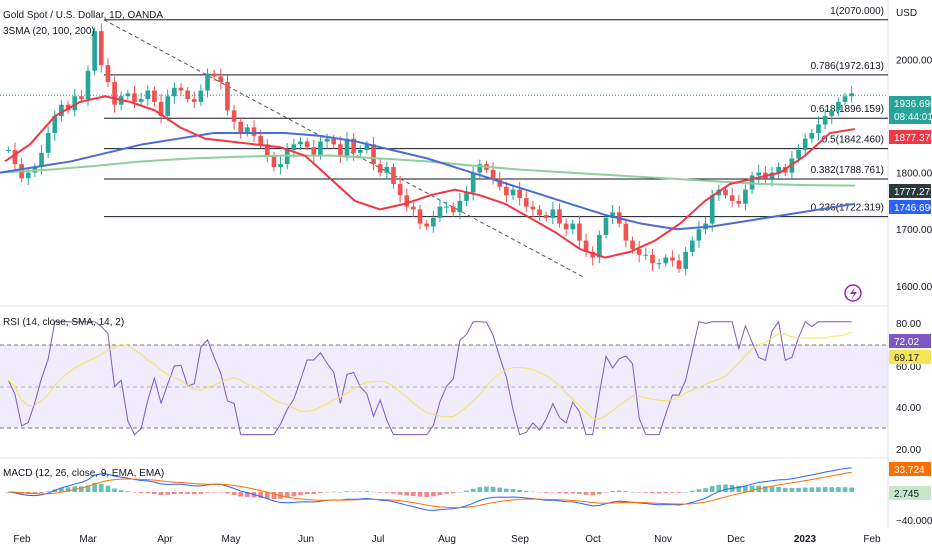 Image resolution: width=932 pixels, height=550 pixels. What do you see at coordinates (83, 15) in the screenshot?
I see `chart-title: Gold Spot / U.S. Dollar, 1D, OANDA` at bounding box center [83, 15].